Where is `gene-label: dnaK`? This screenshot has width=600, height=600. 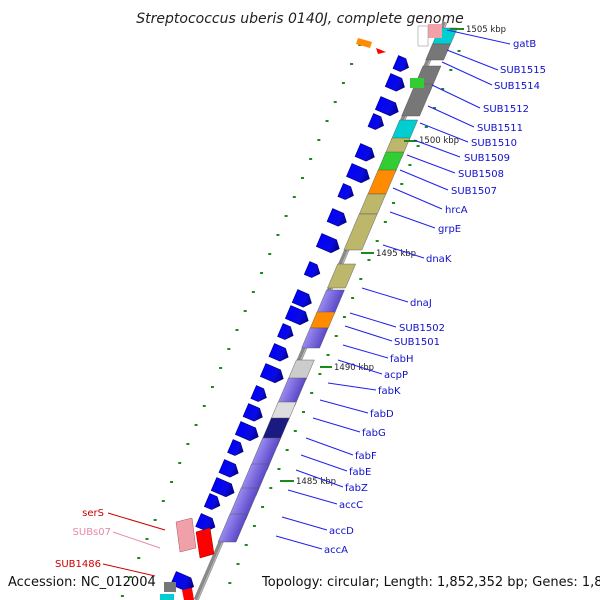
gene-label: dnaK is located at coordinates (439, 259).